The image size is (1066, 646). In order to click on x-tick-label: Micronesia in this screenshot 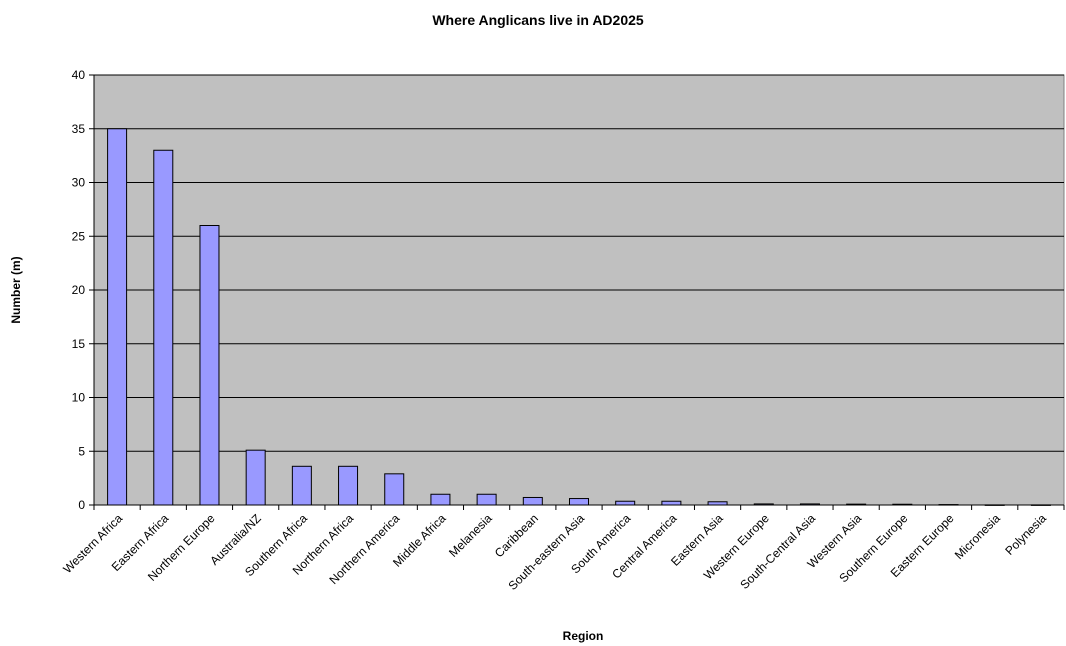, I will do `click(977, 536)`.